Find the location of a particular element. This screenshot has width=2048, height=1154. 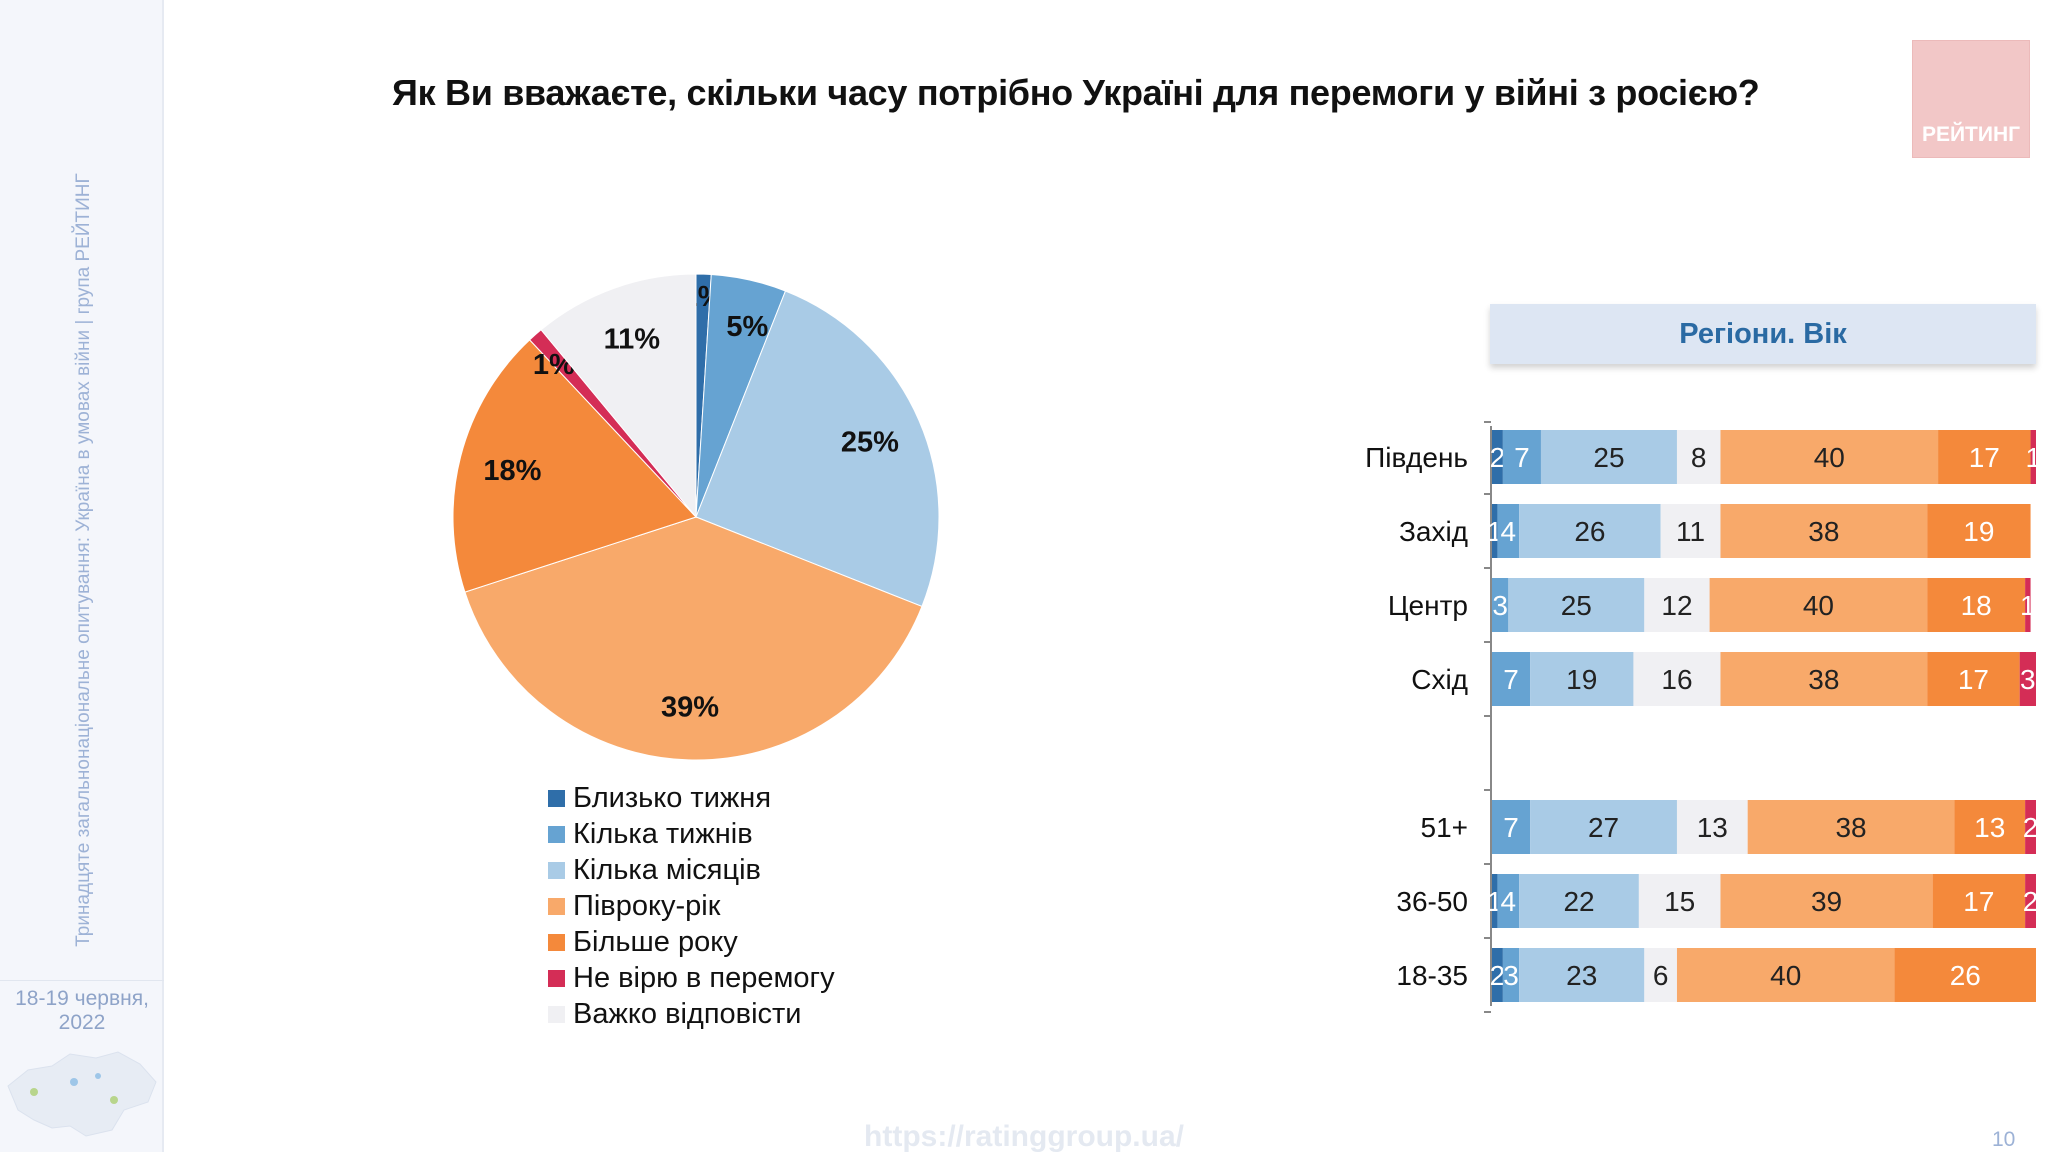

bar-value-label: 13 is located at coordinates (1712, 827).